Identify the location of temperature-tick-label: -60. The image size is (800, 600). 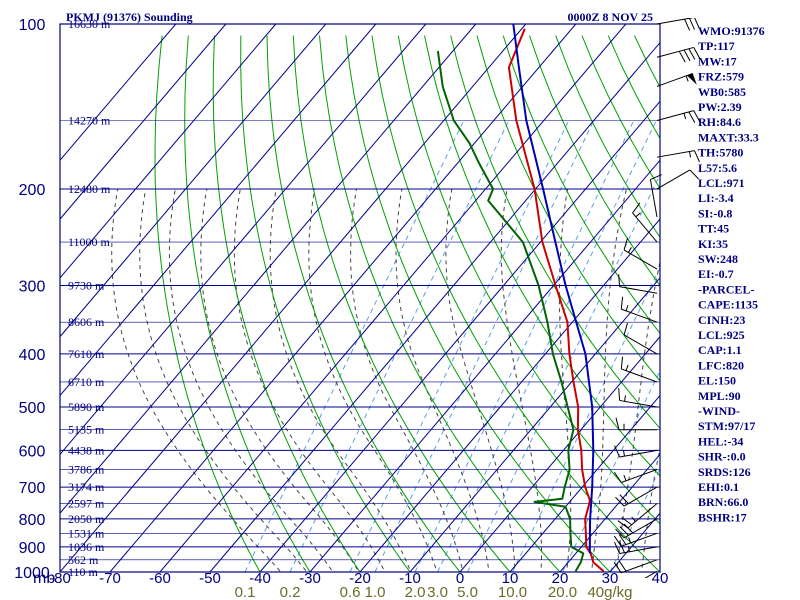
(160, 578).